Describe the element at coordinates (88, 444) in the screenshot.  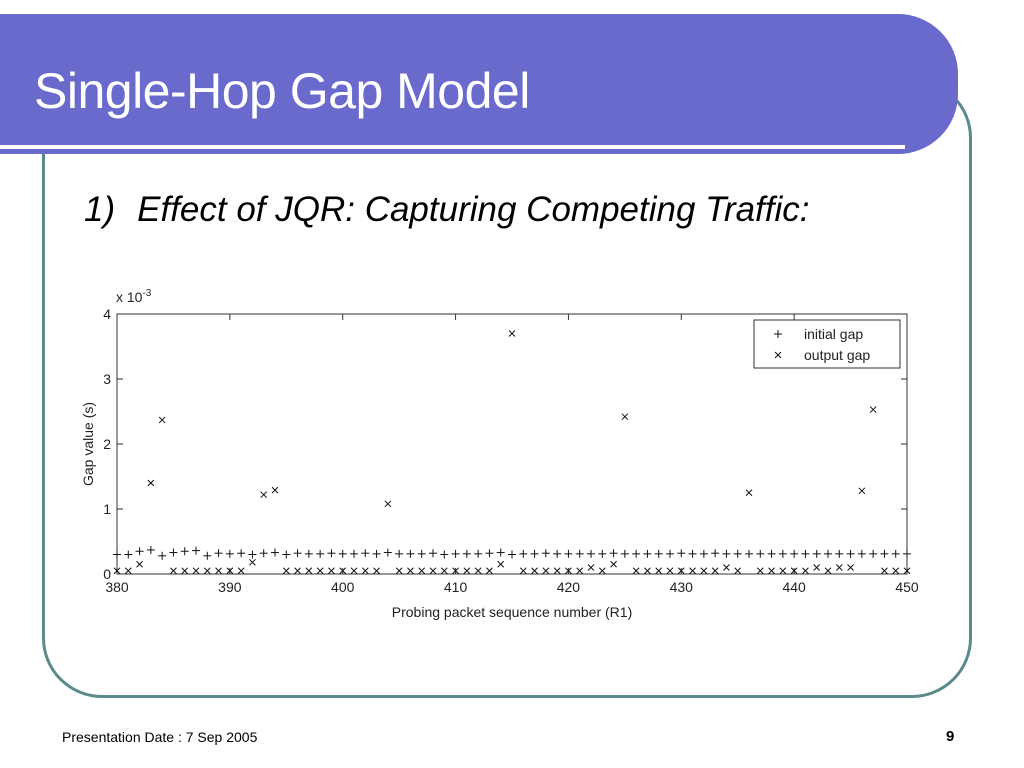
I see `y-axis-label: Gap value (s)` at that location.